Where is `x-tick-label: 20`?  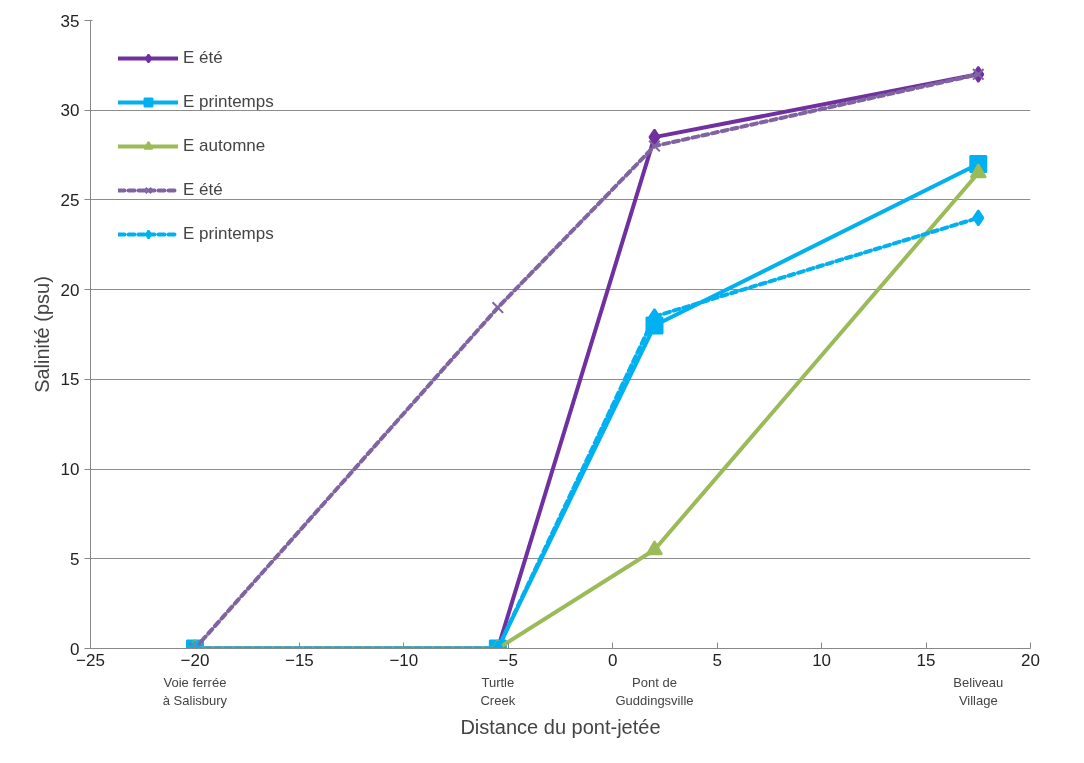
x-tick-label: 20 is located at coordinates (1030, 660).